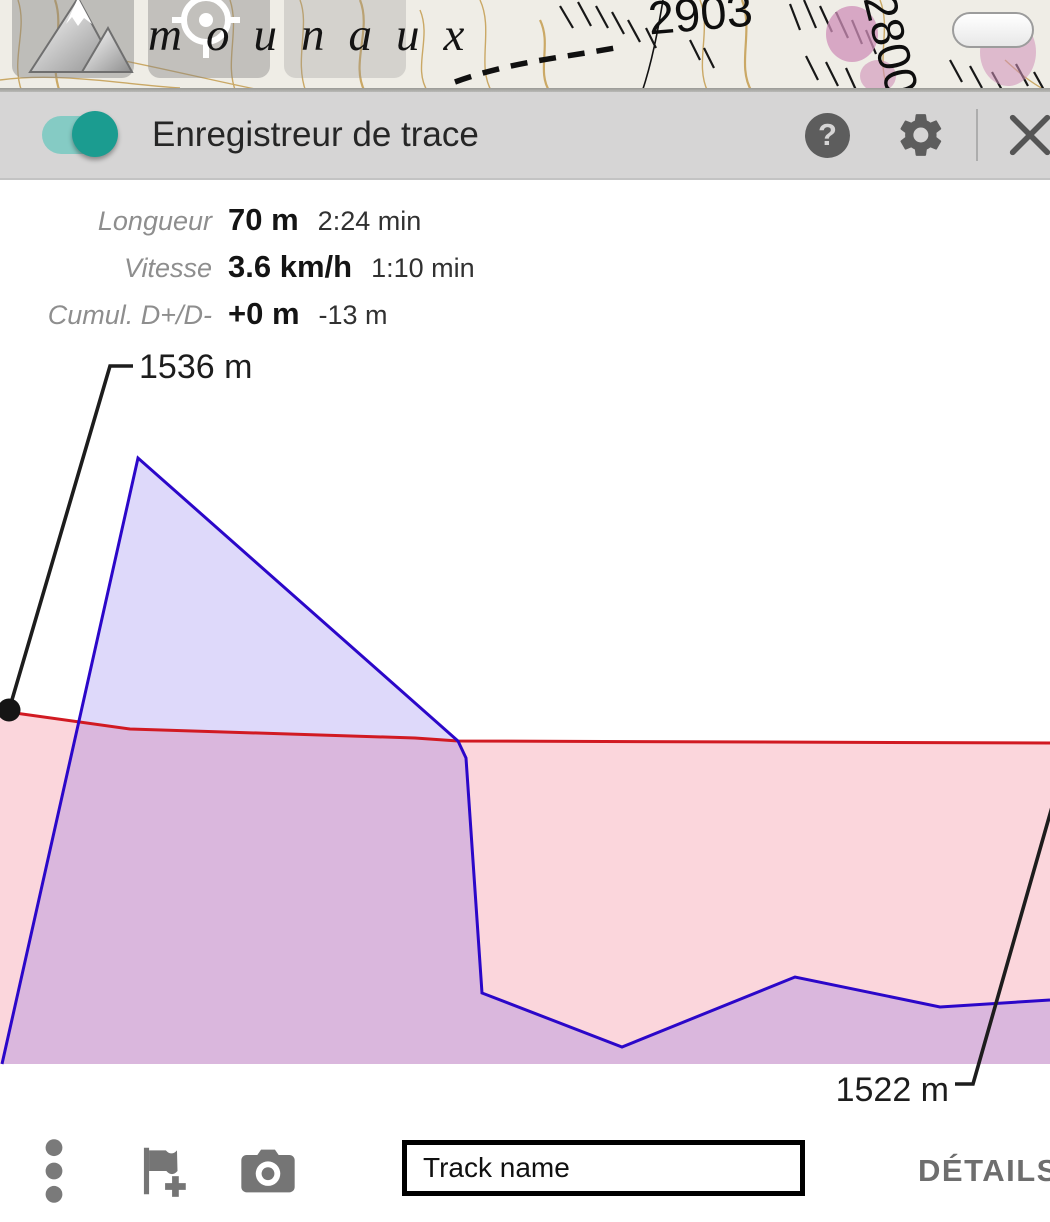 The height and width of the screenshot is (1222, 1050). Describe the element at coordinates (525, 136) in the screenshot. I see `track-recorder-toolbar: Enregistreur de trace ?` at that location.